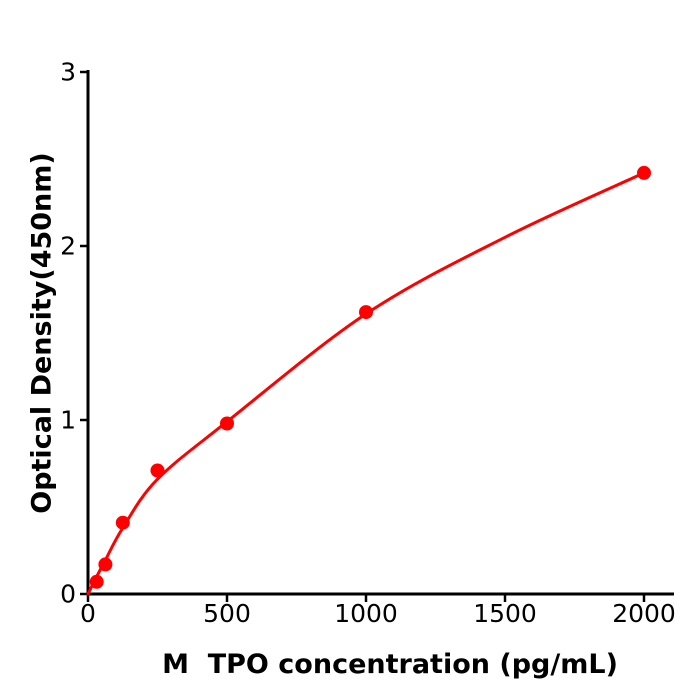 This screenshot has width=700, height=700. What do you see at coordinates (68, 246) in the screenshot?
I see `y-tick-label: 2` at bounding box center [68, 246].